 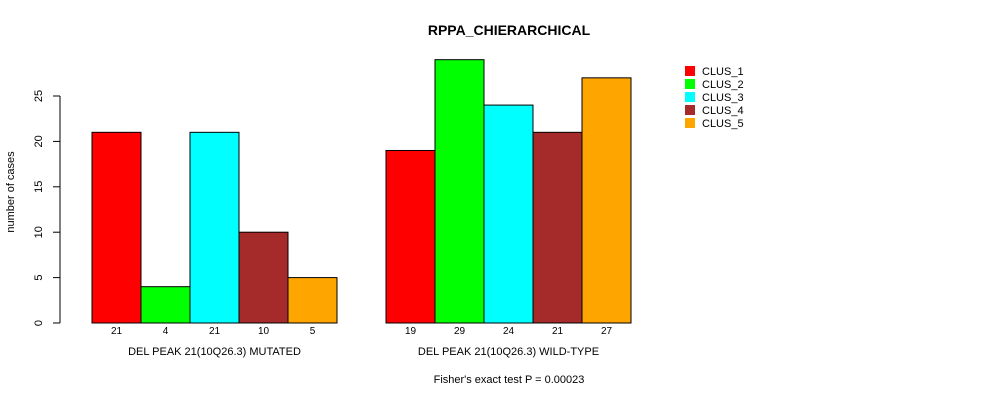 I want to click on bar-count-label: 4, so click(x=166, y=331).